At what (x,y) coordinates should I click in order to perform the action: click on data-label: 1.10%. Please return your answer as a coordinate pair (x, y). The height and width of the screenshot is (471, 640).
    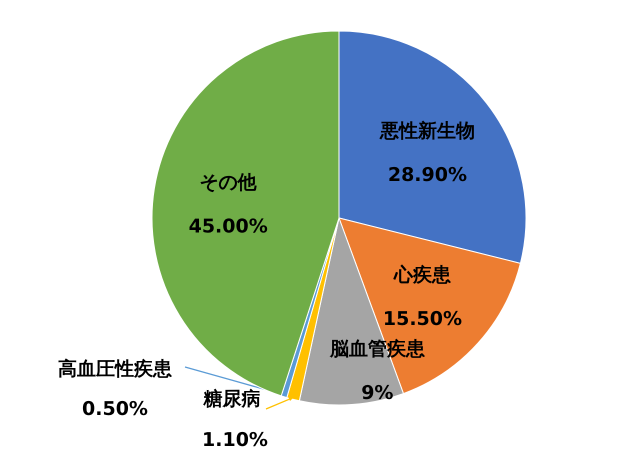
    Looking at the image, I should click on (235, 440).